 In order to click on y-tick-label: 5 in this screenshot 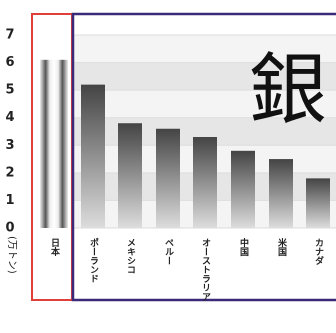, I will do `click(9, 90)`.